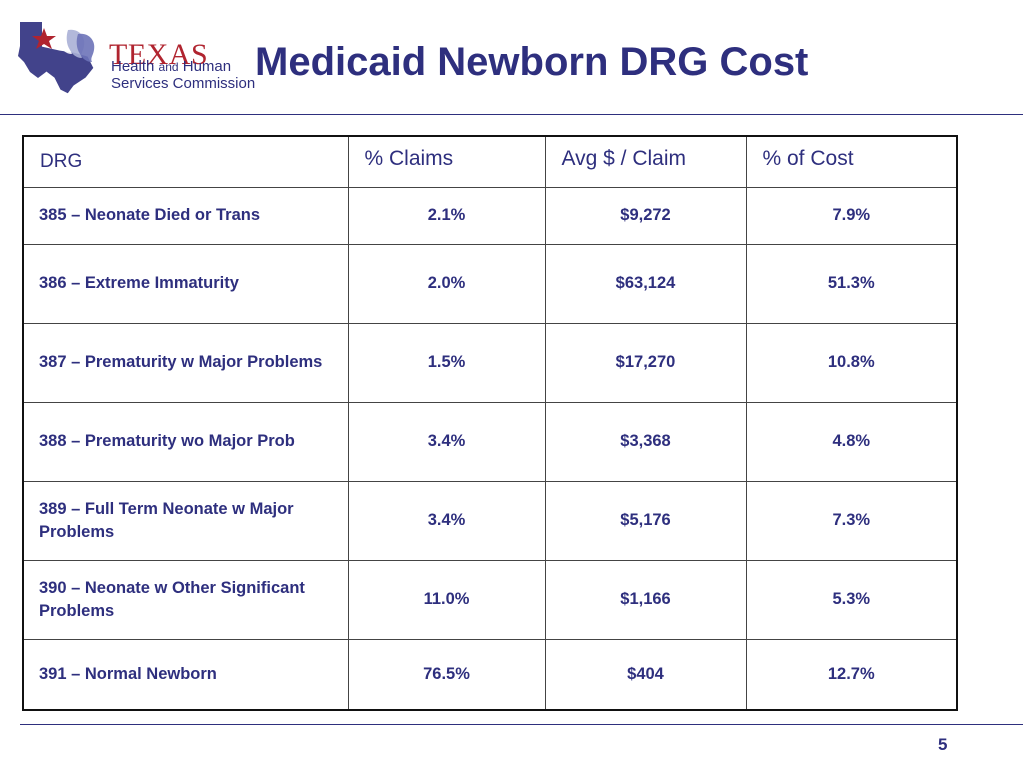 Image resolution: width=1023 pixels, height=777 pixels. What do you see at coordinates (645, 441) in the screenshot?
I see `avg-claim-cell: $3,368` at bounding box center [645, 441].